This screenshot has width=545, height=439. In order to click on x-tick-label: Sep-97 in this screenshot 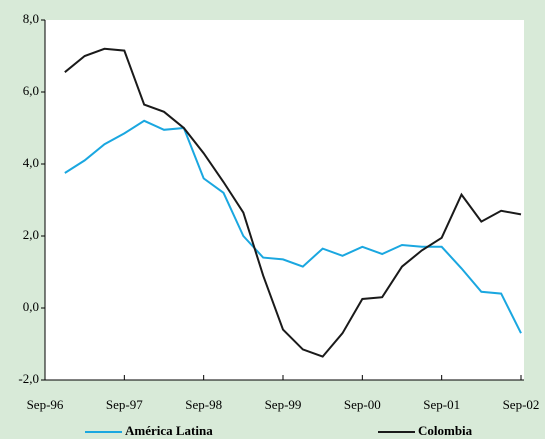, I will do `click(124, 404)`.